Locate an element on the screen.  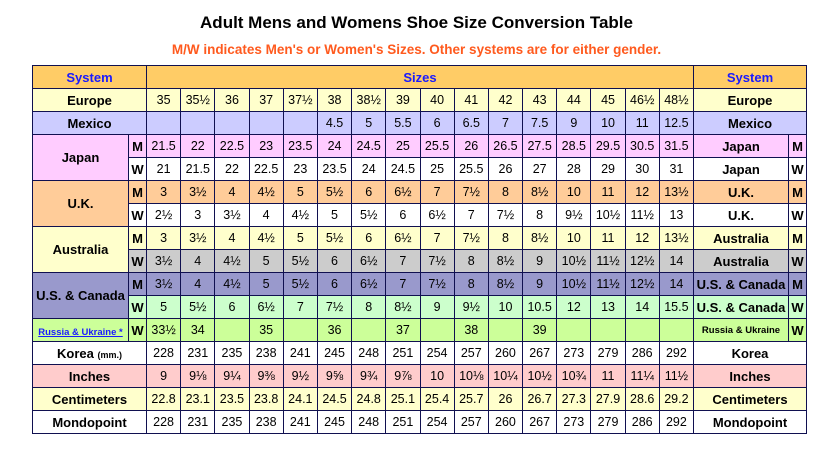
size-cell: 10 is located at coordinates (505, 307).